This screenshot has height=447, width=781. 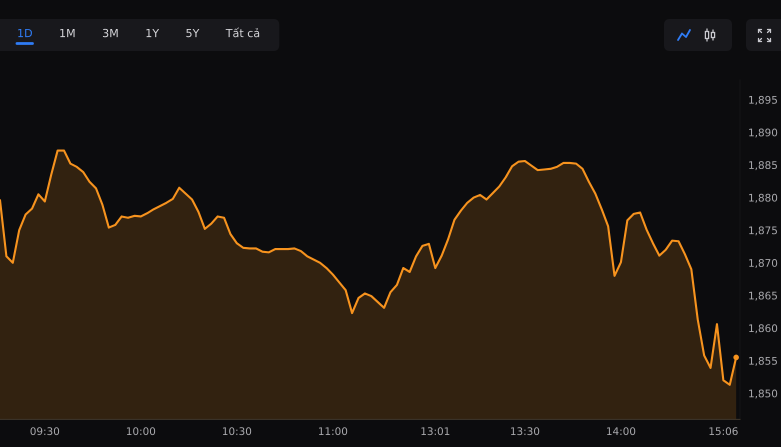 What do you see at coordinates (25, 33) in the screenshot?
I see `text: 1D` at bounding box center [25, 33].